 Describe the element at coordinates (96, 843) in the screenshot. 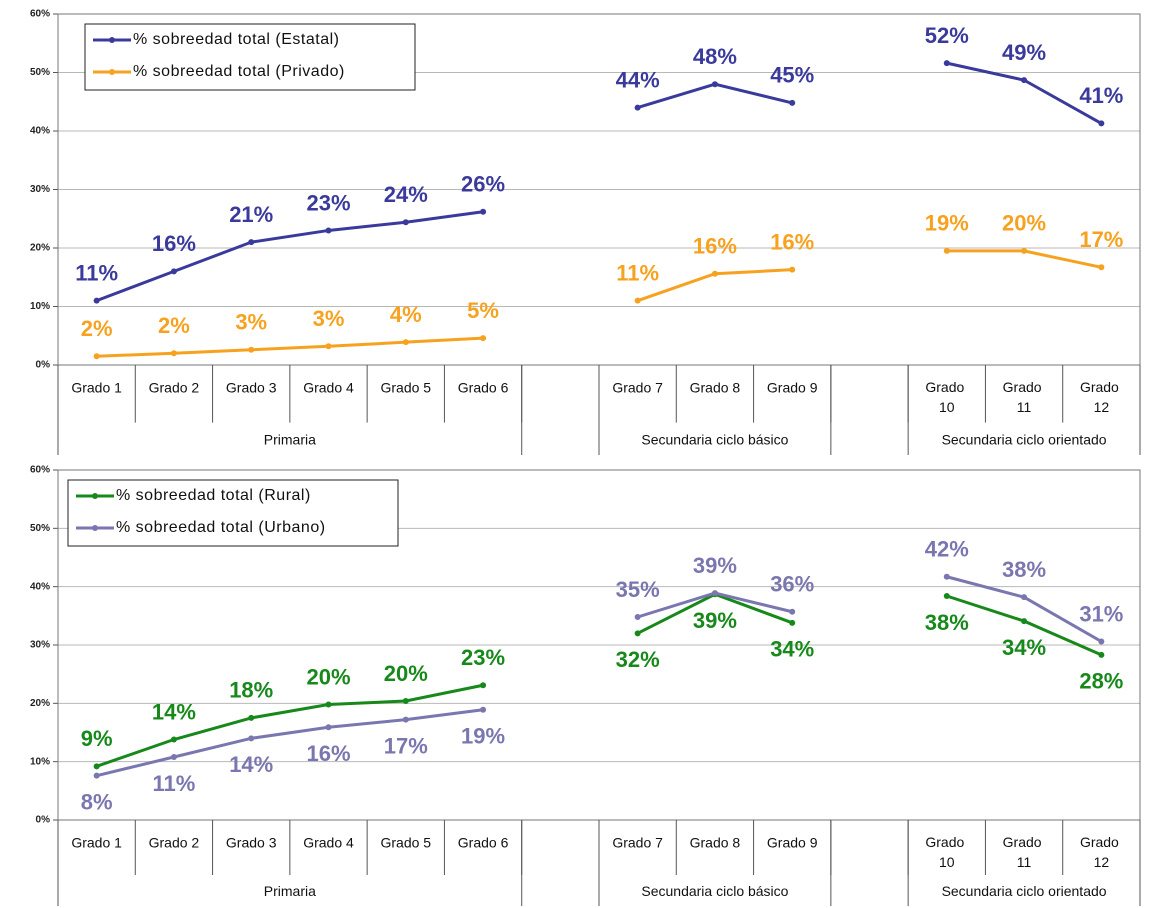

I see `x-tick-label: Grado 1` at that location.